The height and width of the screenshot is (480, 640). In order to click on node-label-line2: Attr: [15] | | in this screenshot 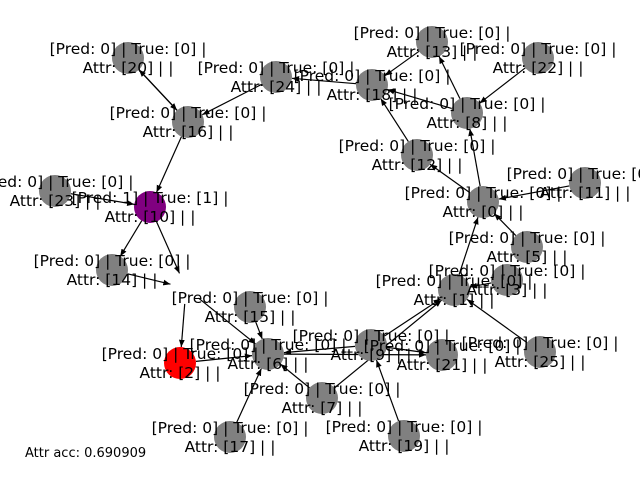, I will do `click(250, 317)`.